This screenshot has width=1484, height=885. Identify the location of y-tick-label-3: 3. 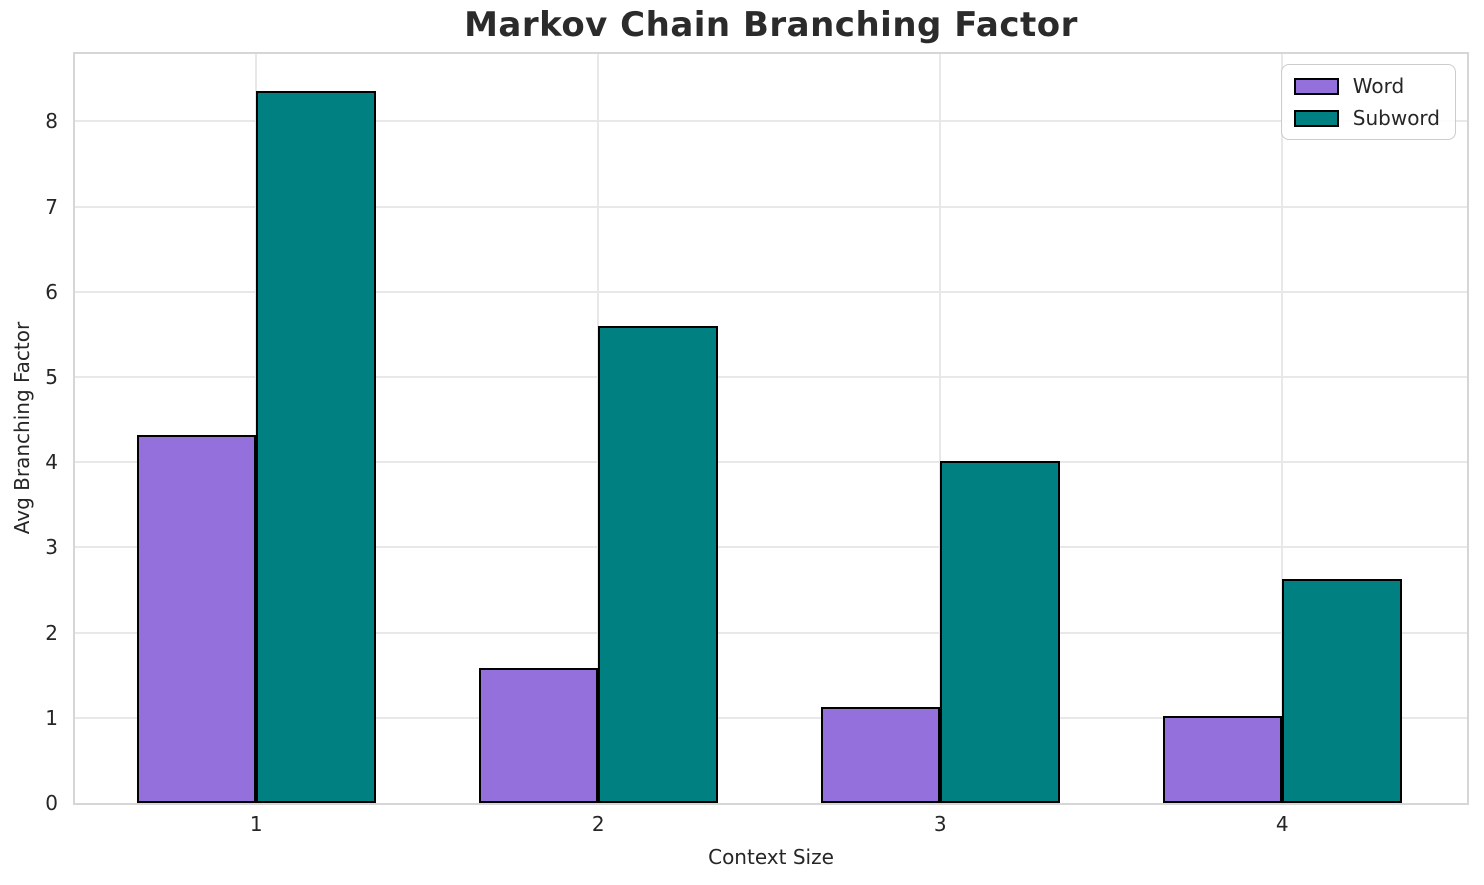
(51, 547).